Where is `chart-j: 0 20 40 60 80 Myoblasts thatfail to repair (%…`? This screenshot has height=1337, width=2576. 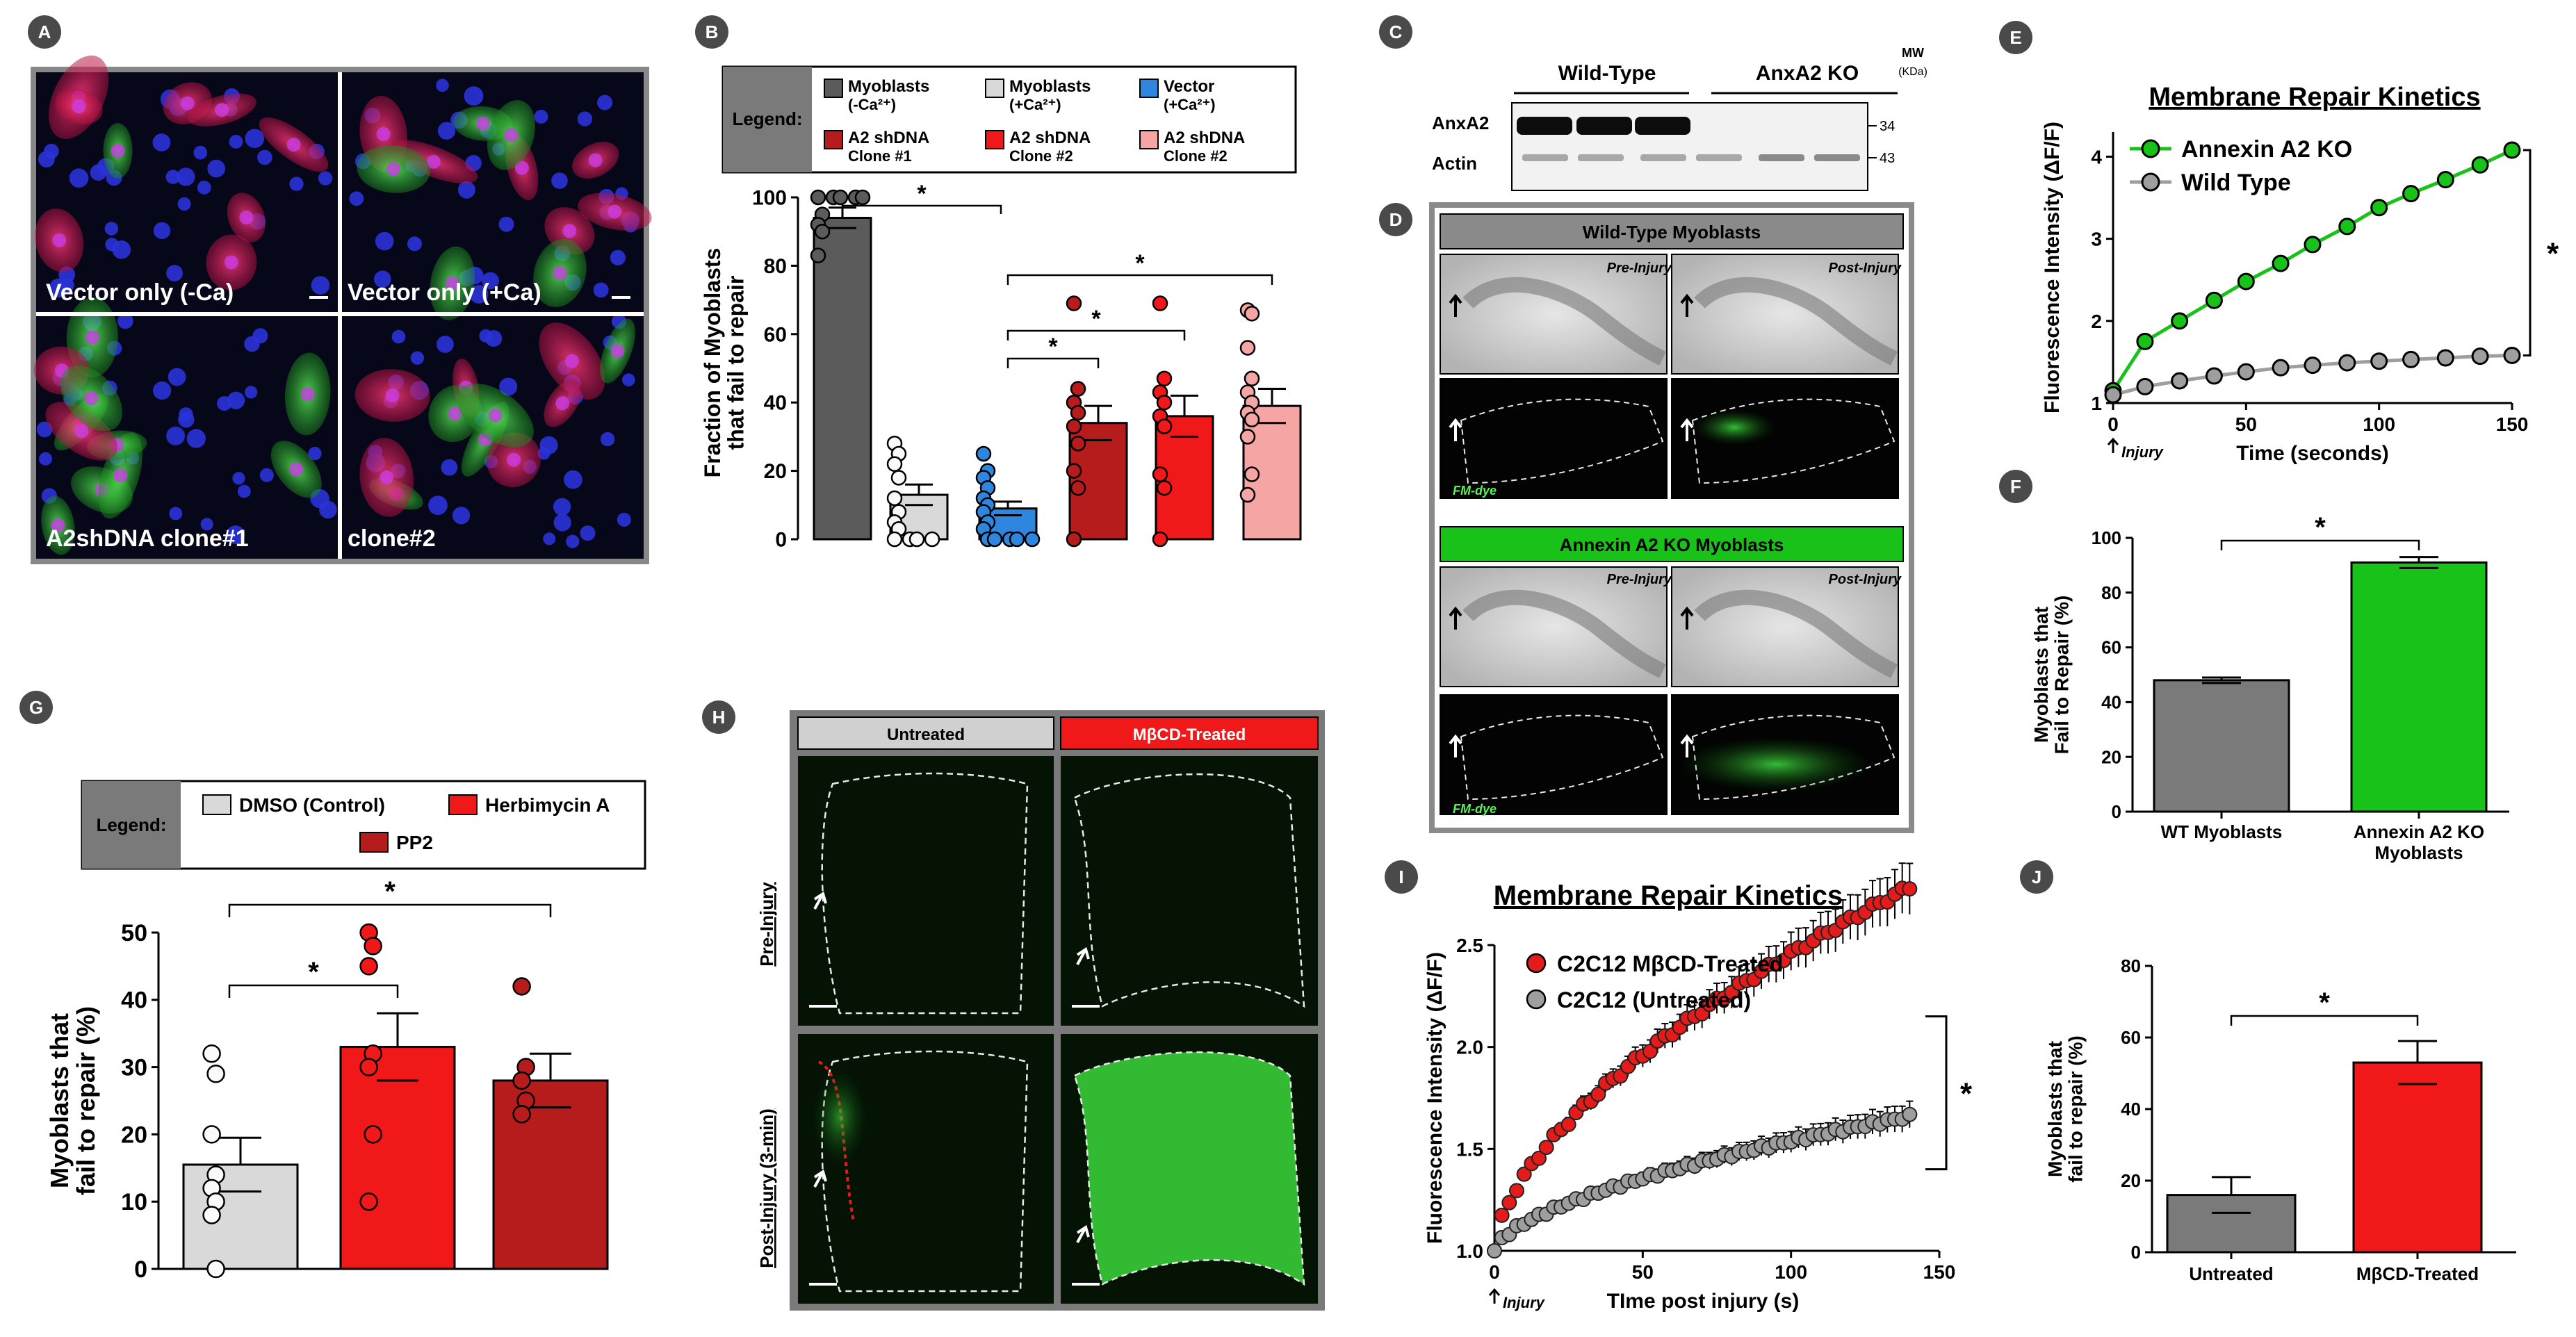
chart-j: 0 20 40 60 80 Myoblasts thatfail to repair (%… is located at coordinates (2280, 1119).